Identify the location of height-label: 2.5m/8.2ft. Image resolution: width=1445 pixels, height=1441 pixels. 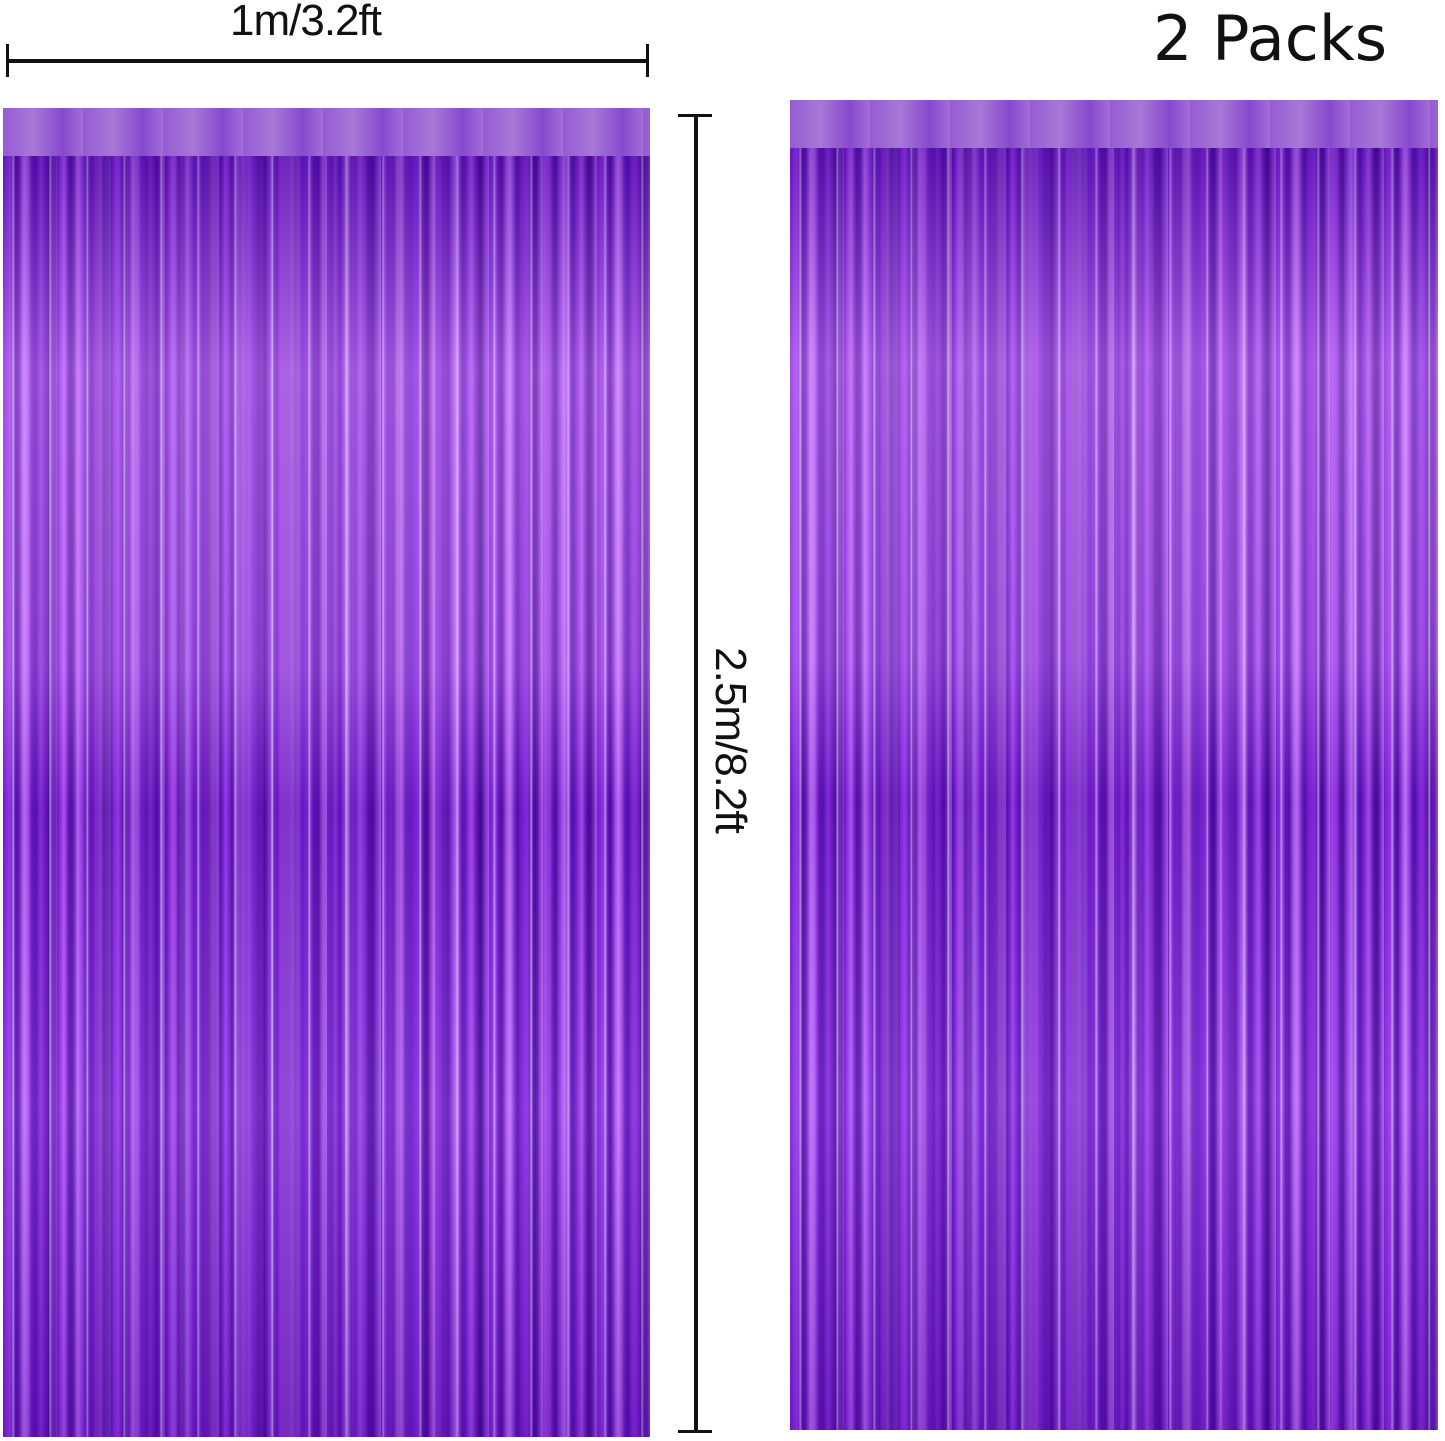
(730, 740).